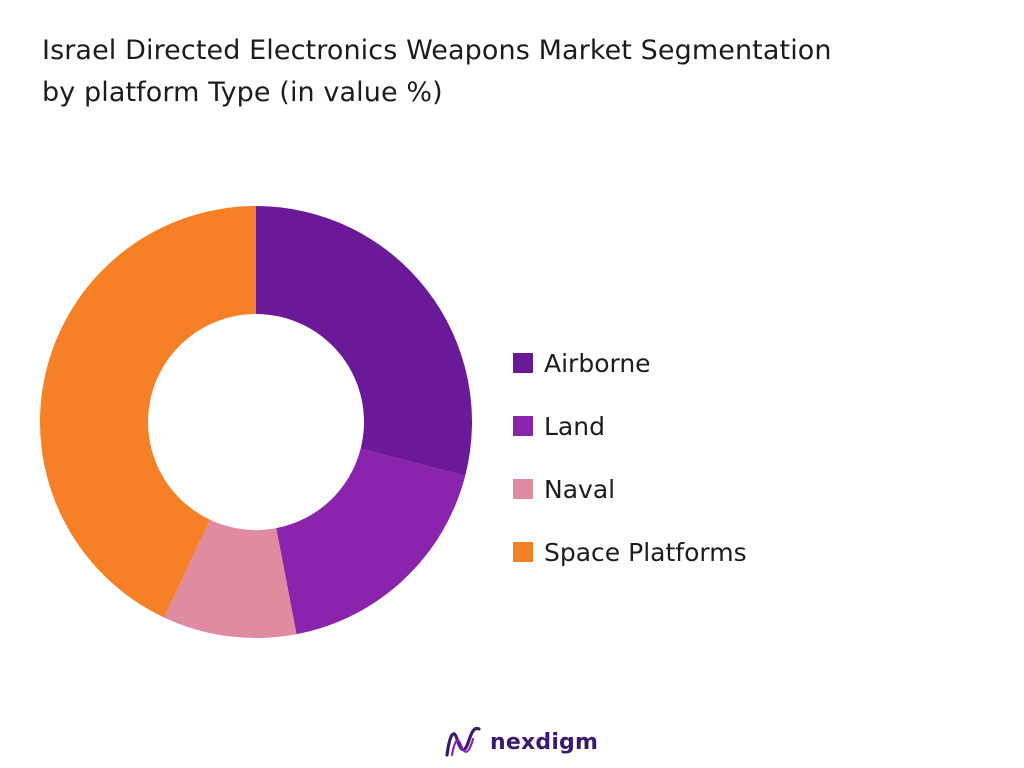  I want to click on legend-item-space-platforms: Space Platforms, so click(673, 552).